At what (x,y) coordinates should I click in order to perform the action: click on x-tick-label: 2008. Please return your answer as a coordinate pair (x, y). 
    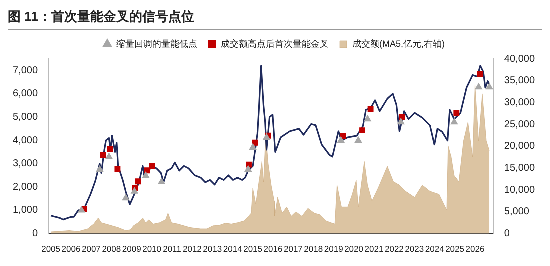
    Looking at the image, I should click on (112, 249).